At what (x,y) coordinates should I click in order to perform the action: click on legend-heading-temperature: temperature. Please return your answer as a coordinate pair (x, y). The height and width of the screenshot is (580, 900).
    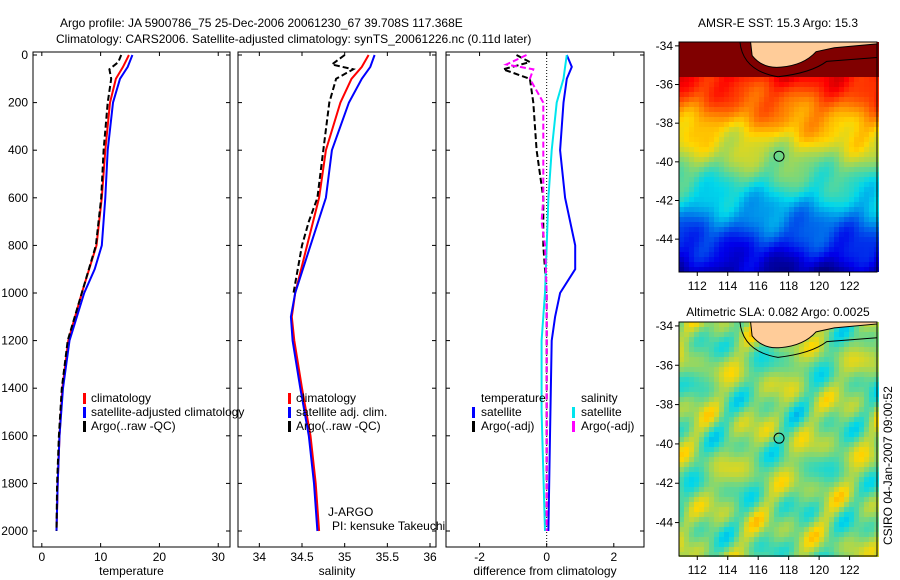
    Looking at the image, I should click on (513, 398).